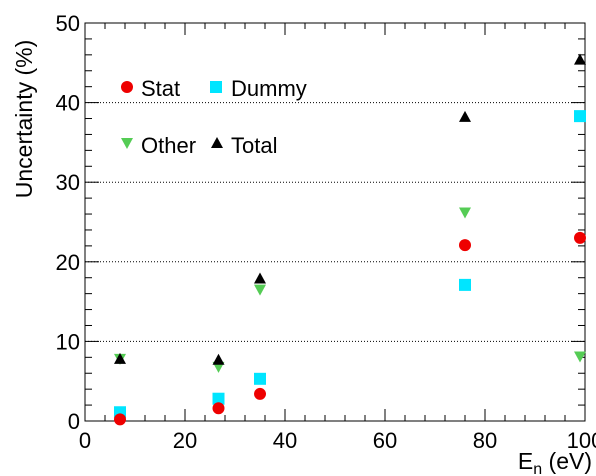 This screenshot has width=596, height=476. I want to click on x-tick-label-40: 40, so click(285, 440).